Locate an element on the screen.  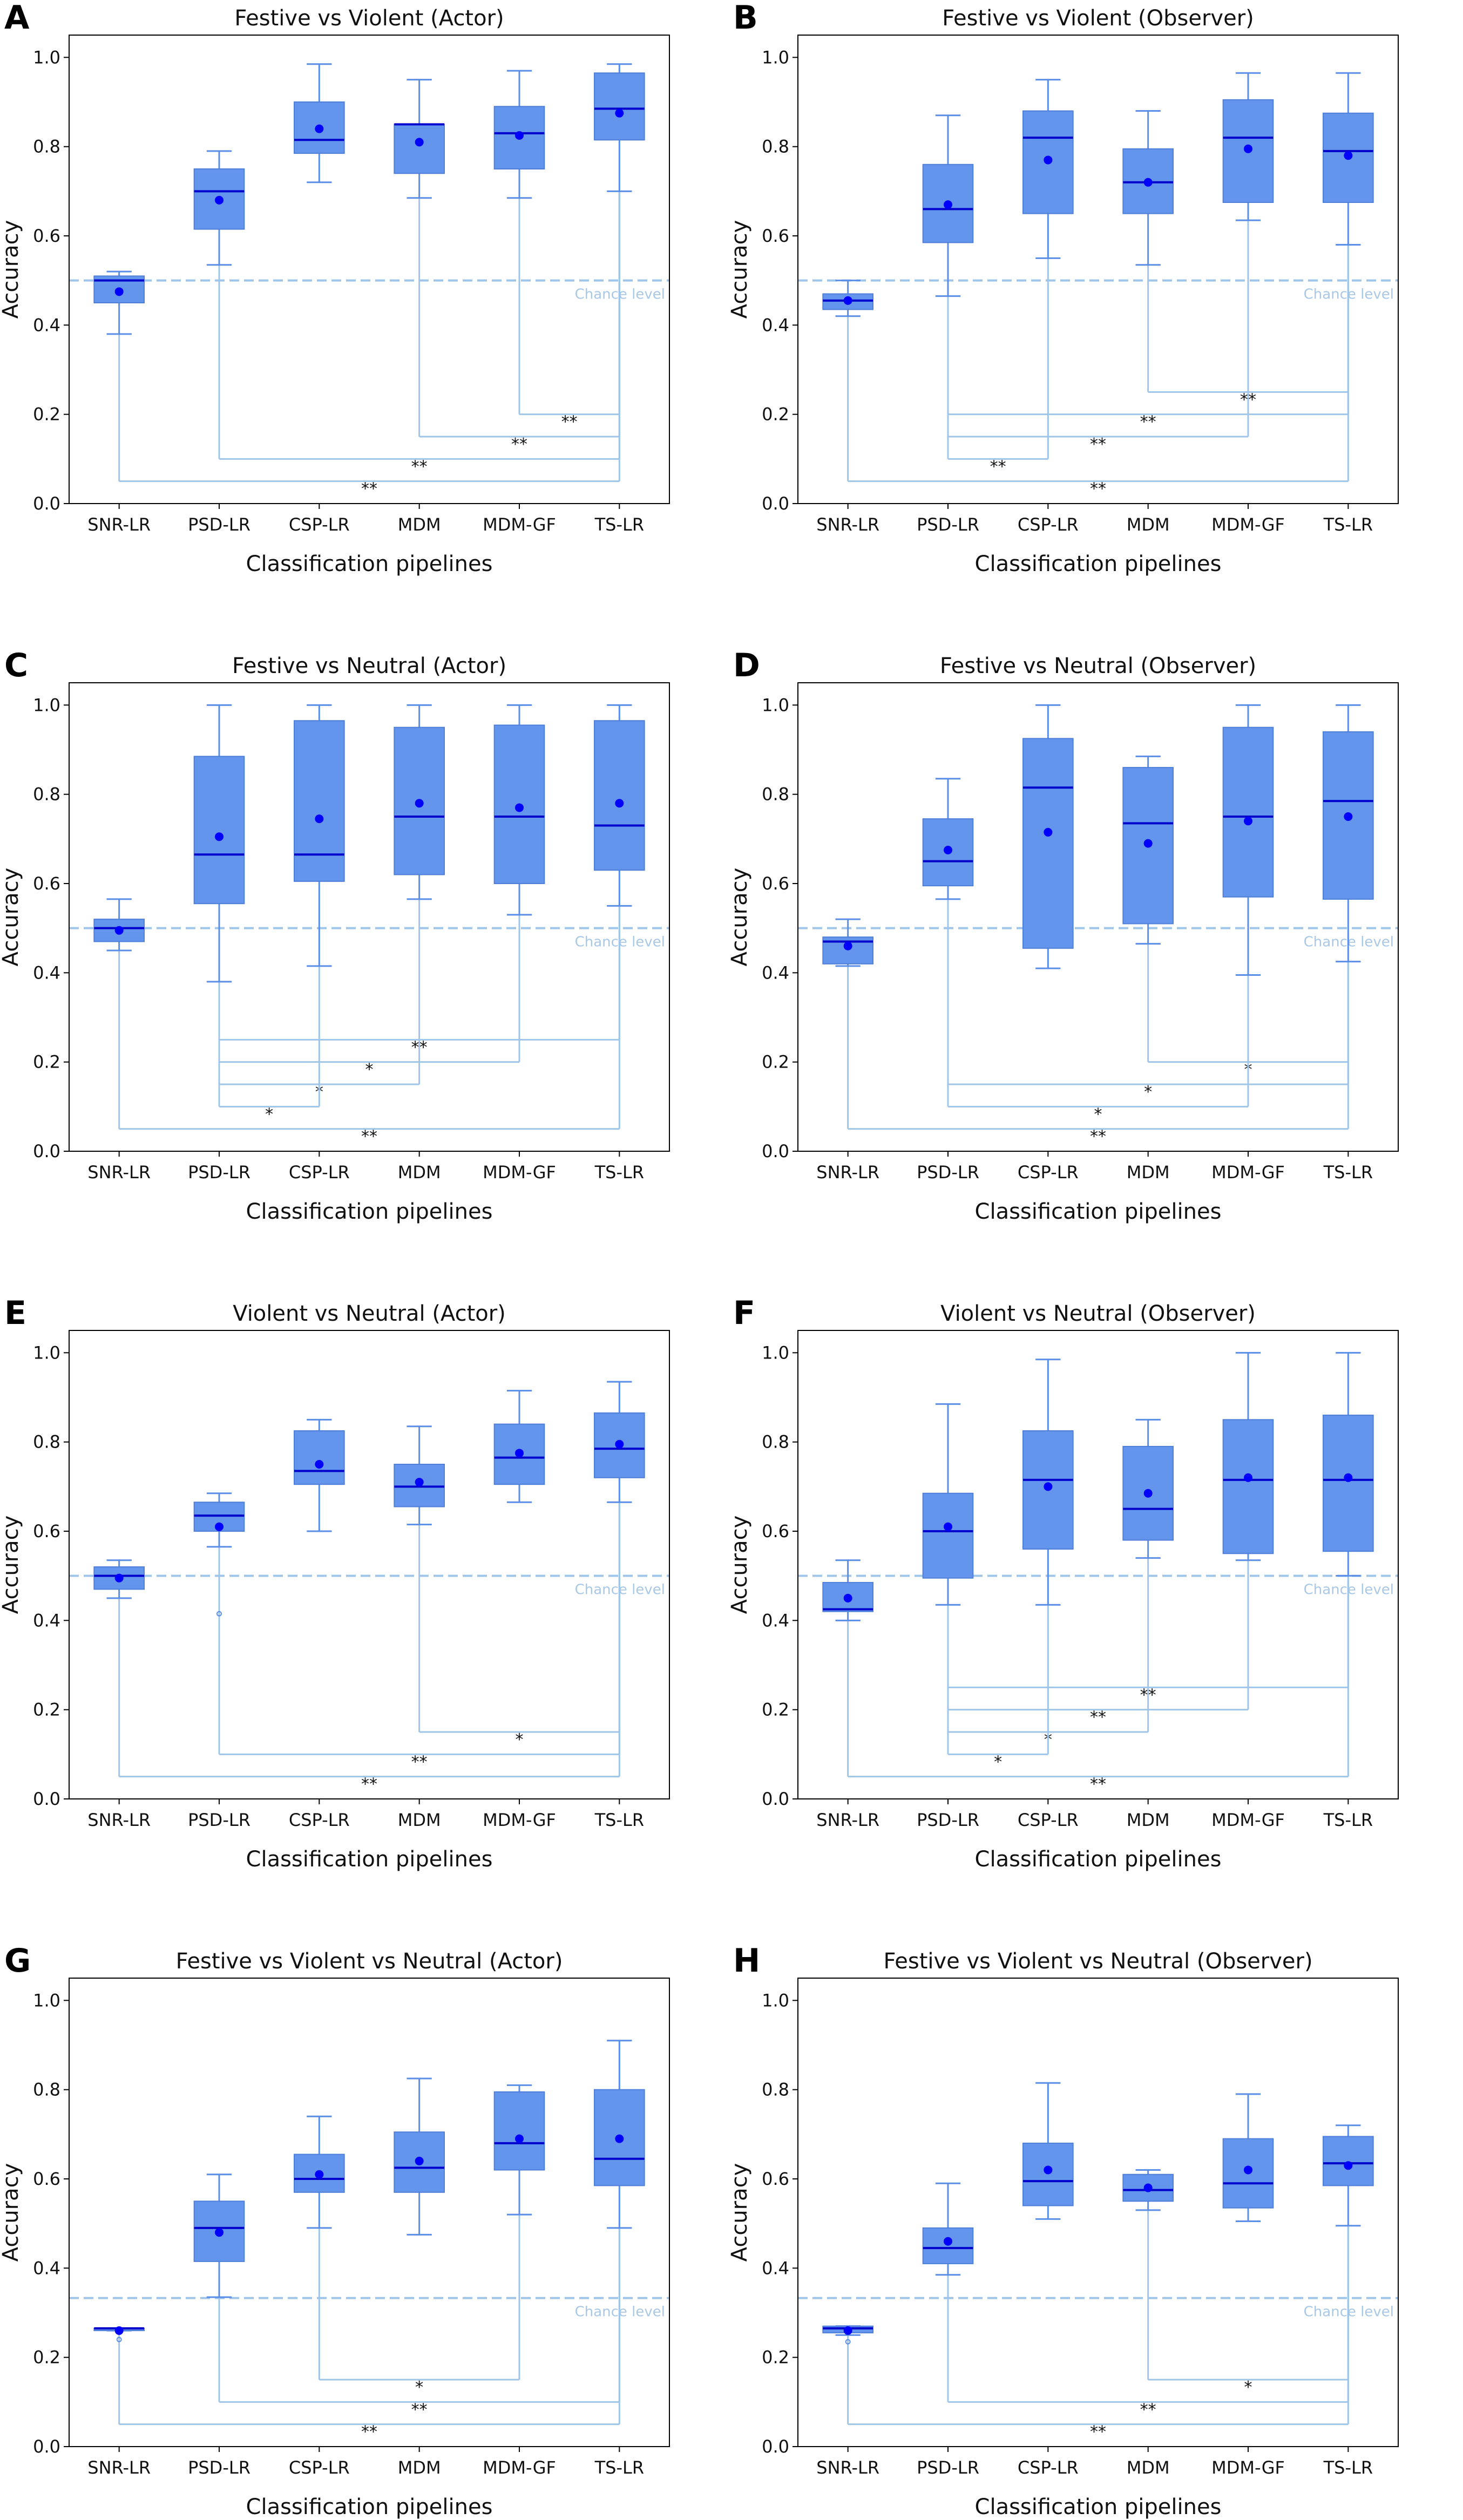
x-tick-label: PSD-LR is located at coordinates (219, 524).